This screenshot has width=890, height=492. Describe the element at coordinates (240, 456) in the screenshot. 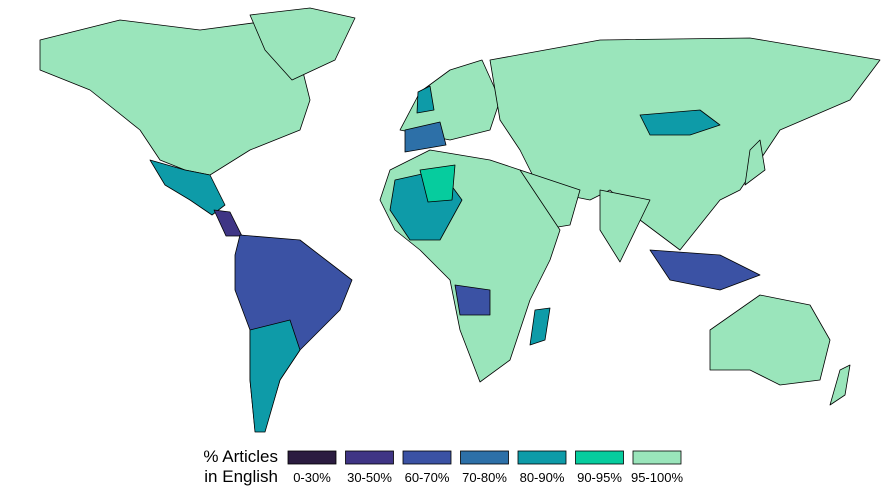

I see `legend-title: % Articles` at that location.